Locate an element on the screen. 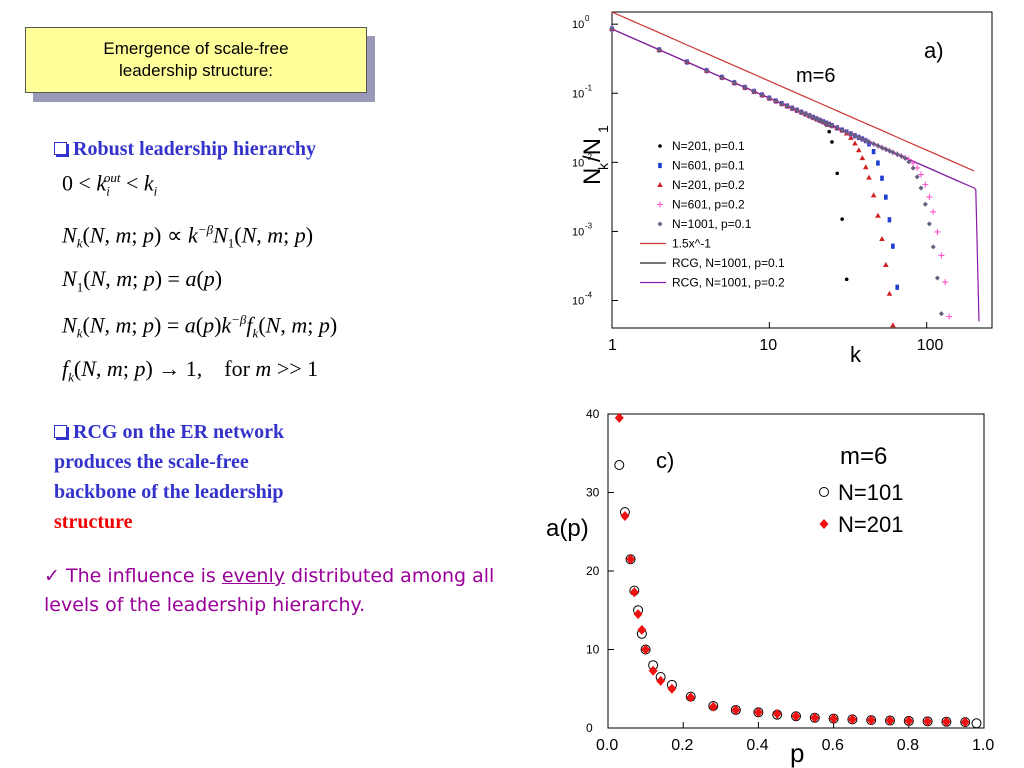  chart-a-legend-label: RCG, N=1001, p=0.1 is located at coordinates (728, 263).